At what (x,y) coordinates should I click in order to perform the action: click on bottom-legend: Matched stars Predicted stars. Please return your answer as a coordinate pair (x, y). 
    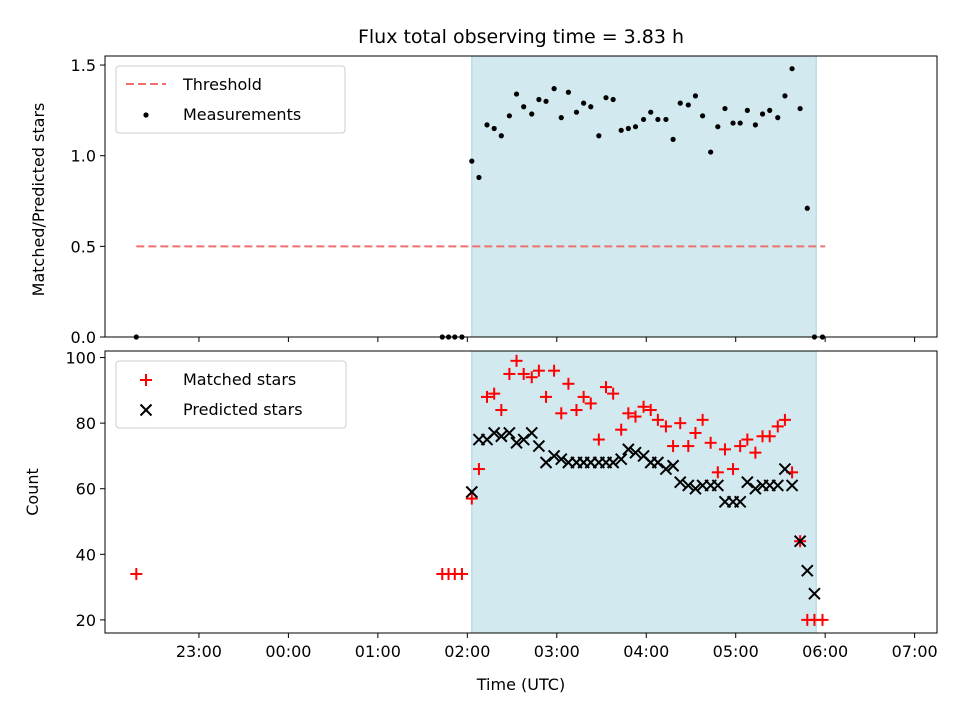
    Looking at the image, I should click on (231, 394).